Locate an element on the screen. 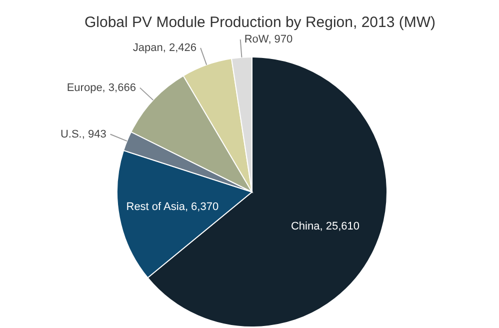  slice-label: Europe, 3,666 is located at coordinates (101, 88).